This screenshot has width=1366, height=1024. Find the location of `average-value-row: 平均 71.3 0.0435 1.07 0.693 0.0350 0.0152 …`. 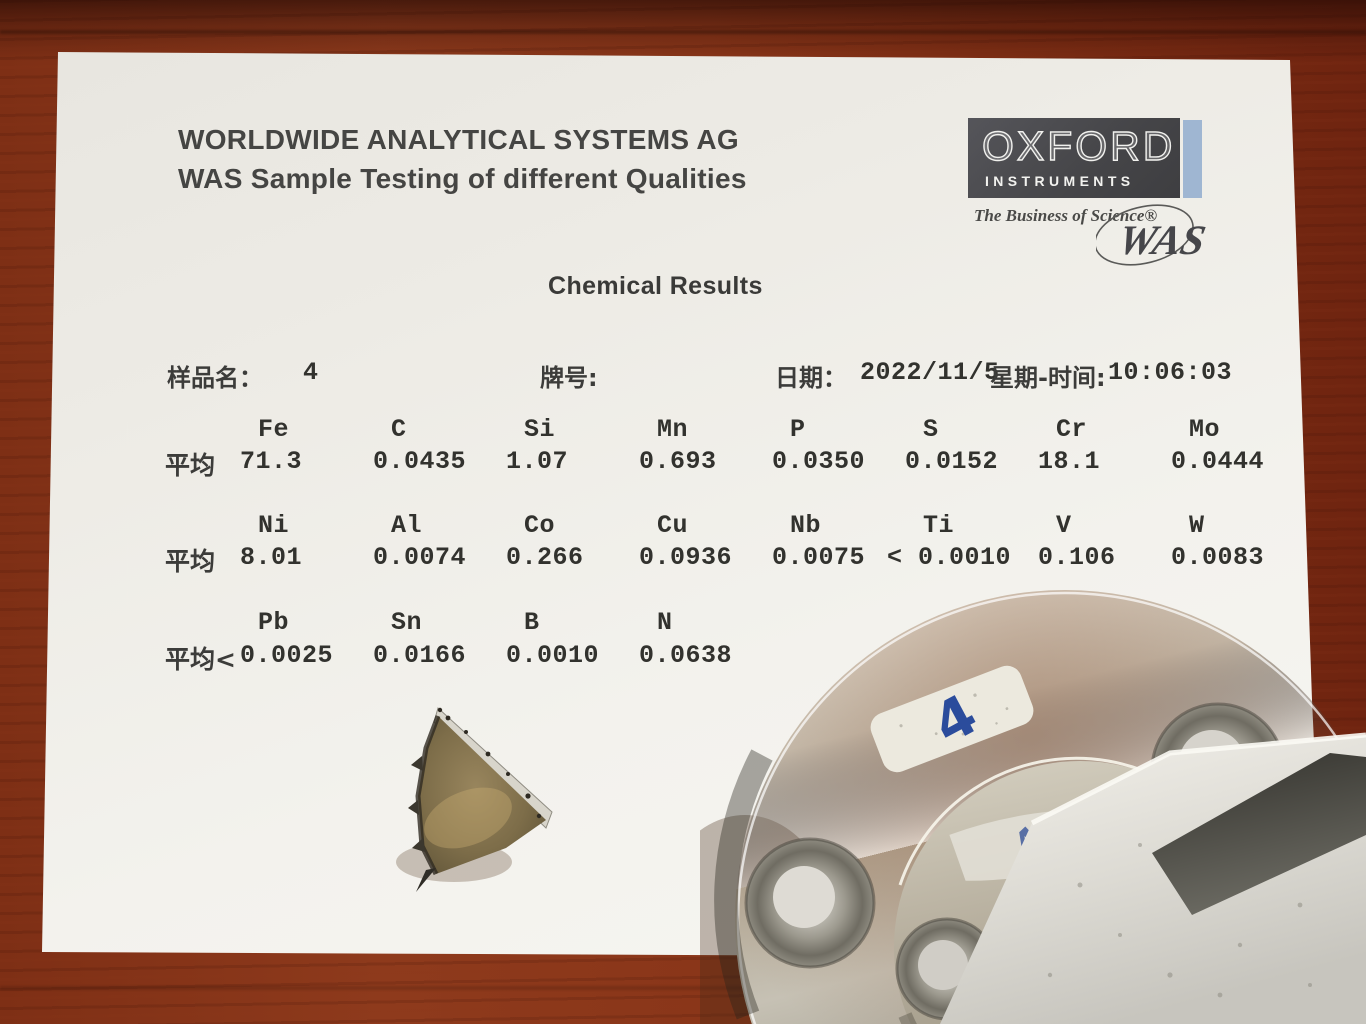

average-value-row: 平均 71.3 0.0435 1.07 0.693 0.0350 0.0152 … is located at coordinates (719, 463).